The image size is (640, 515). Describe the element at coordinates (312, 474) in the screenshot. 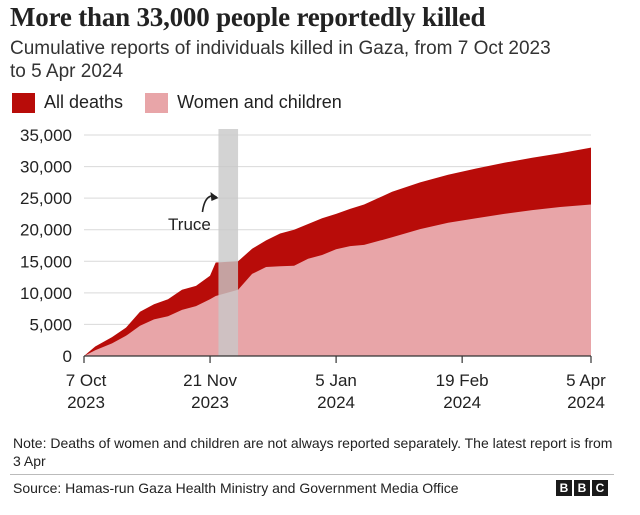

I see `footer-divider` at that location.